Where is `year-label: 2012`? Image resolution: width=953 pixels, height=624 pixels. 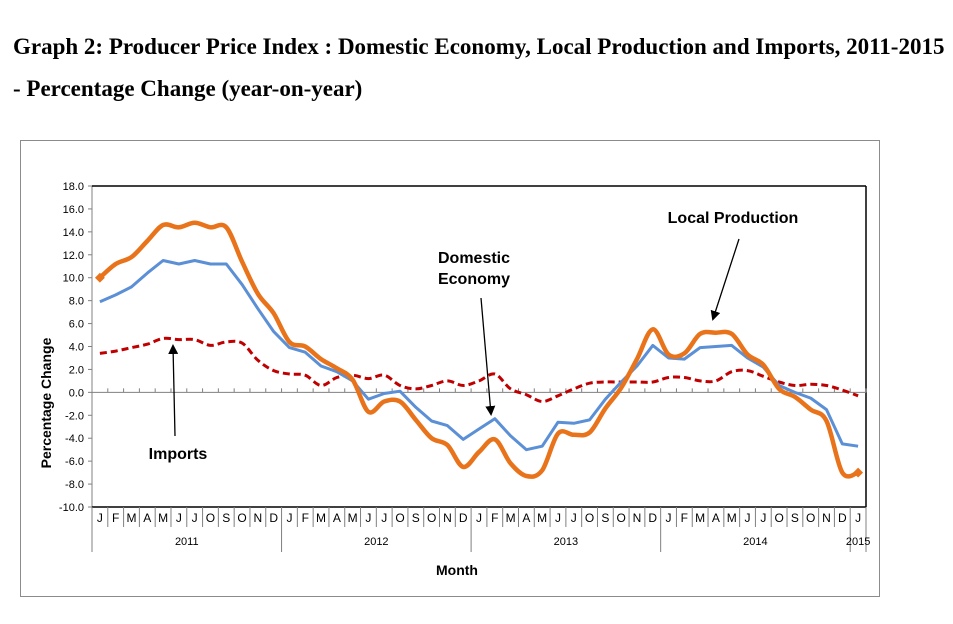 year-label: 2012 is located at coordinates (376, 542).